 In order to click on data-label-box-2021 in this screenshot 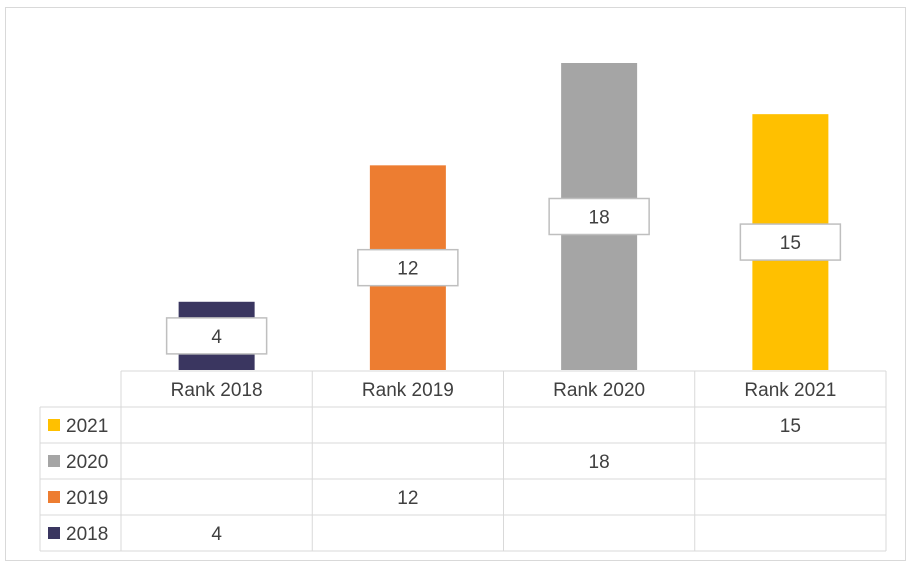, I will do `click(790, 242)`.